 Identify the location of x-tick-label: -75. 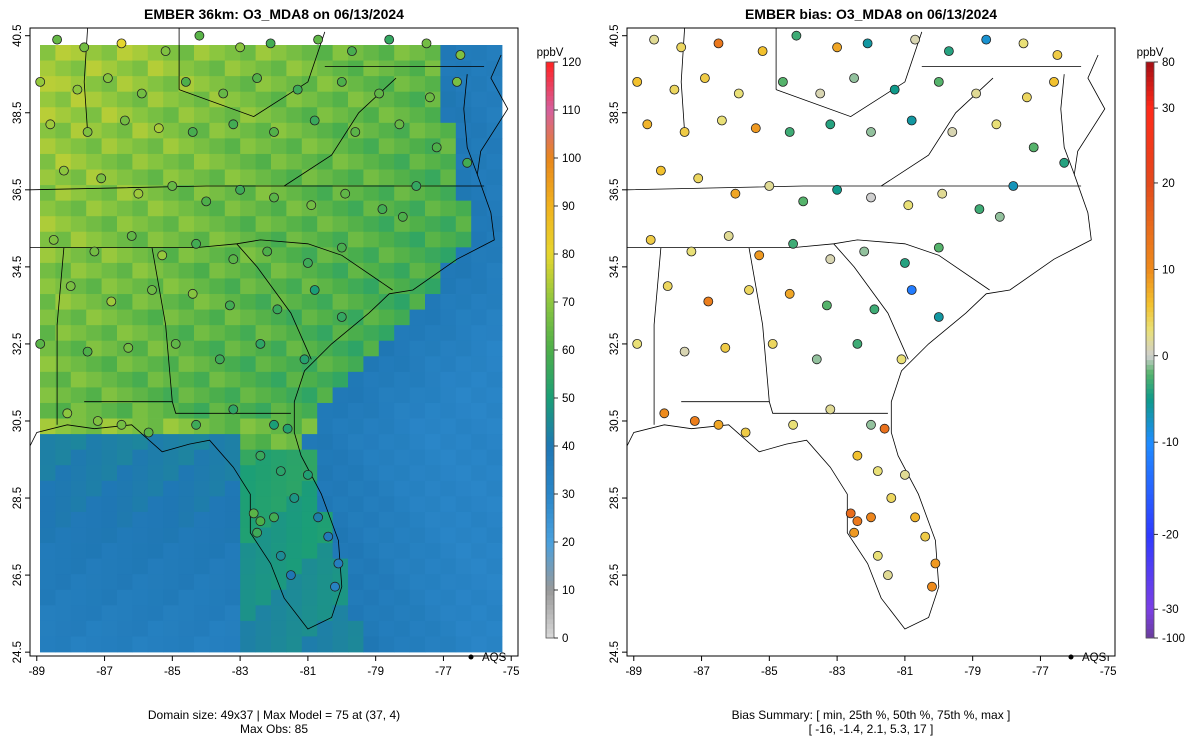
(511, 672).